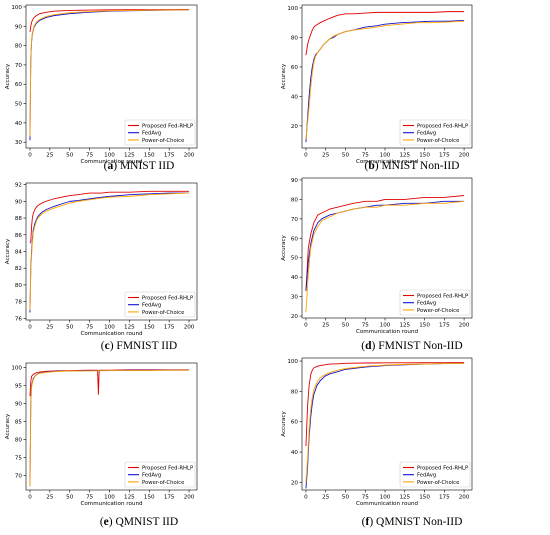 This screenshot has height=535, width=550. Describe the element at coordinates (19, 386) in the screenshot. I see `y-tick-label: 95` at that location.